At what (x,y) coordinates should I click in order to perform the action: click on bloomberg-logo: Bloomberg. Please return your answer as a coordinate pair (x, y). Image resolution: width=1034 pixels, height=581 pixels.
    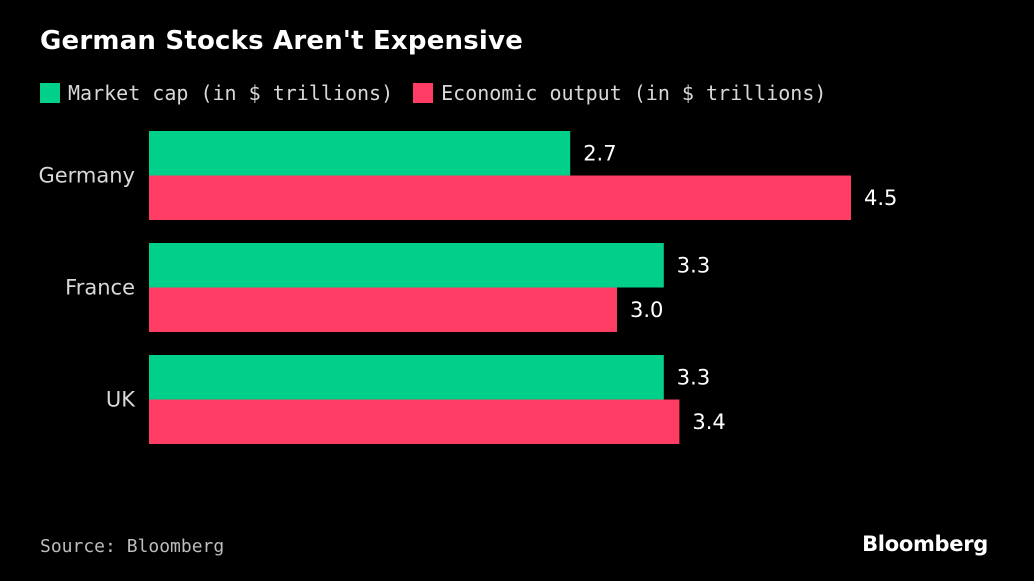
    Looking at the image, I should click on (925, 544).